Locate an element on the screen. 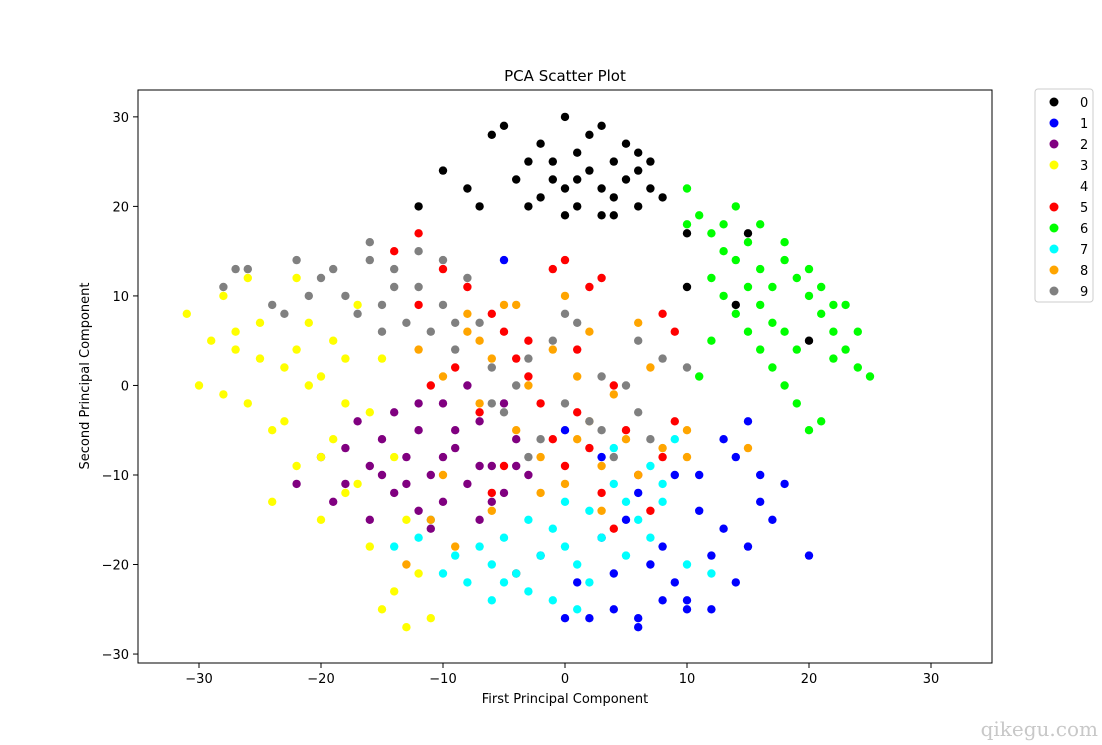 The width and height of the screenshot is (1102, 745). x-tick-label: −20 is located at coordinates (320, 679).